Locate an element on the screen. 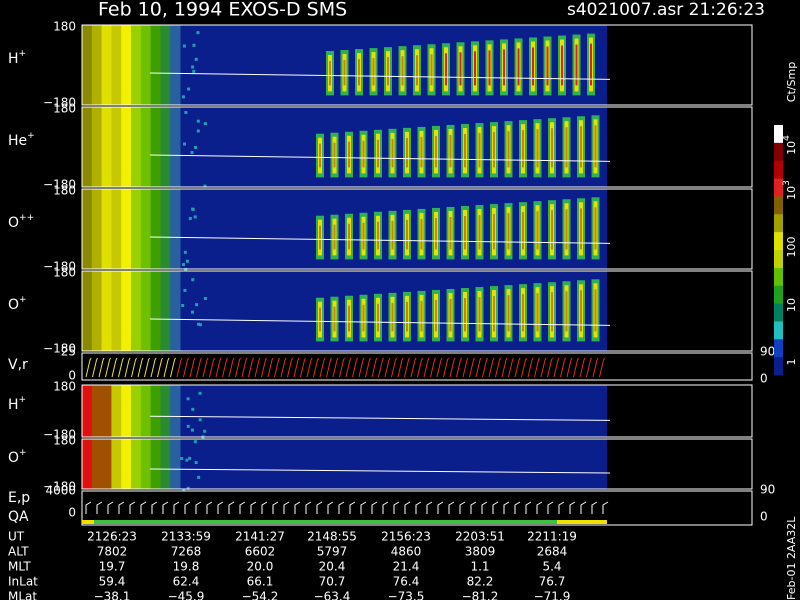 This screenshot has width=800, height=600. panel-label-base: H is located at coordinates (13, 405).